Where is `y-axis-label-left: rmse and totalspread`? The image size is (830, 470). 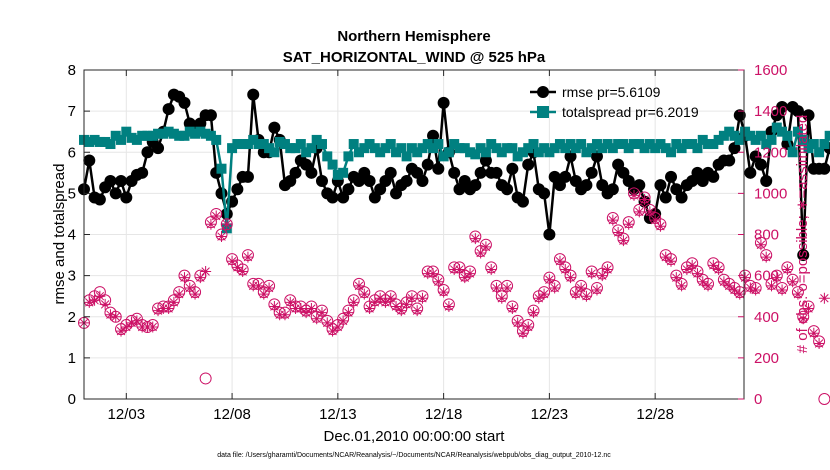 y-axis-label-left: rmse and totalspread is located at coordinates (59, 234).